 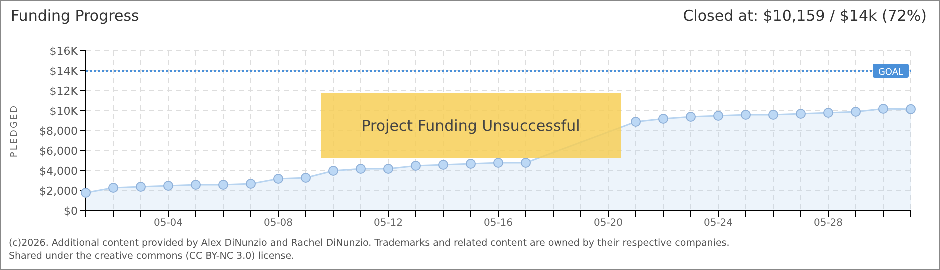 What do you see at coordinates (279, 224) in the screenshot?
I see `x-tick-label: 05-08` at bounding box center [279, 224].